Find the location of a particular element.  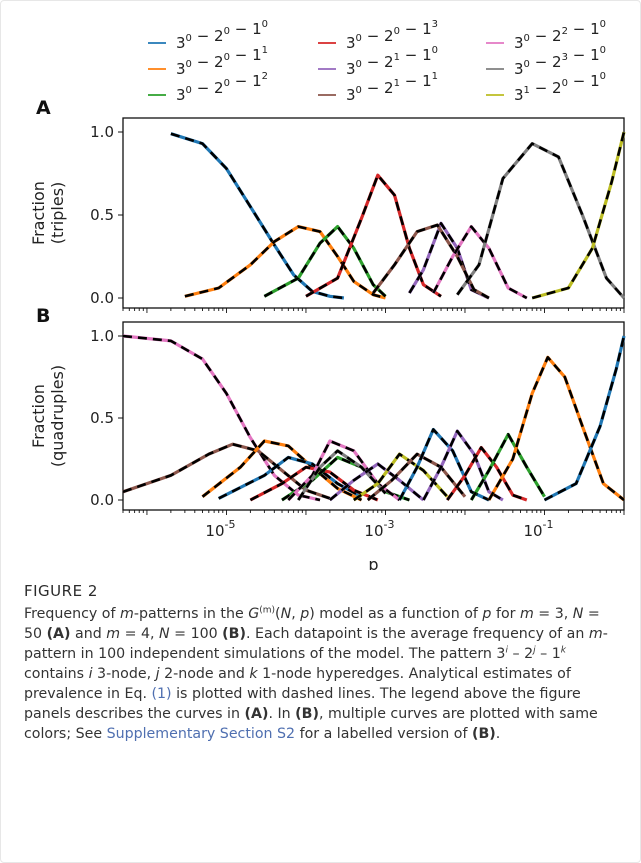

y-axis-label-line: (quadruples) is located at coordinates (57, 416).